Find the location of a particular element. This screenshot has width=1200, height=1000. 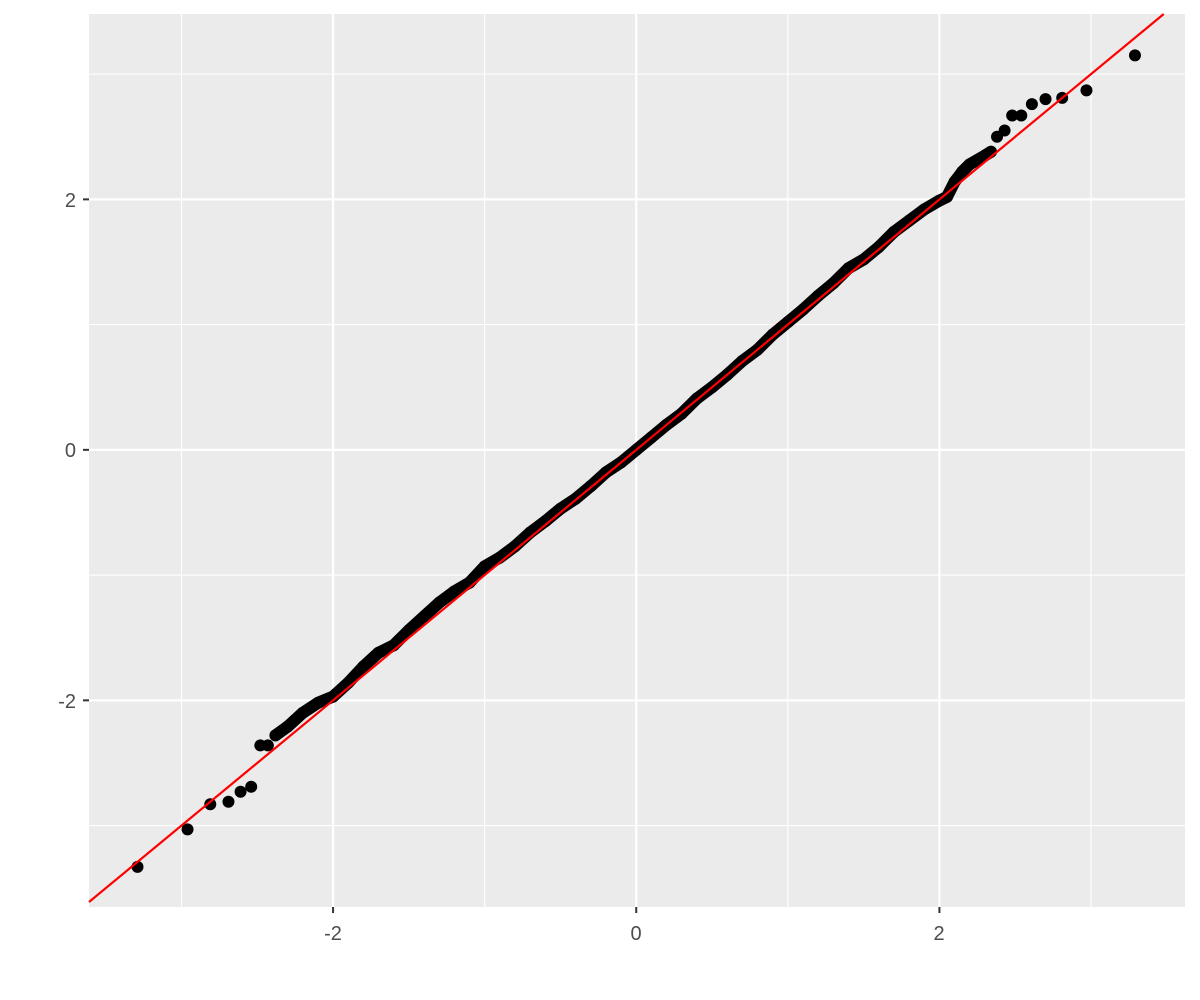

y-tick-label-2: 2 is located at coordinates (70, 201).